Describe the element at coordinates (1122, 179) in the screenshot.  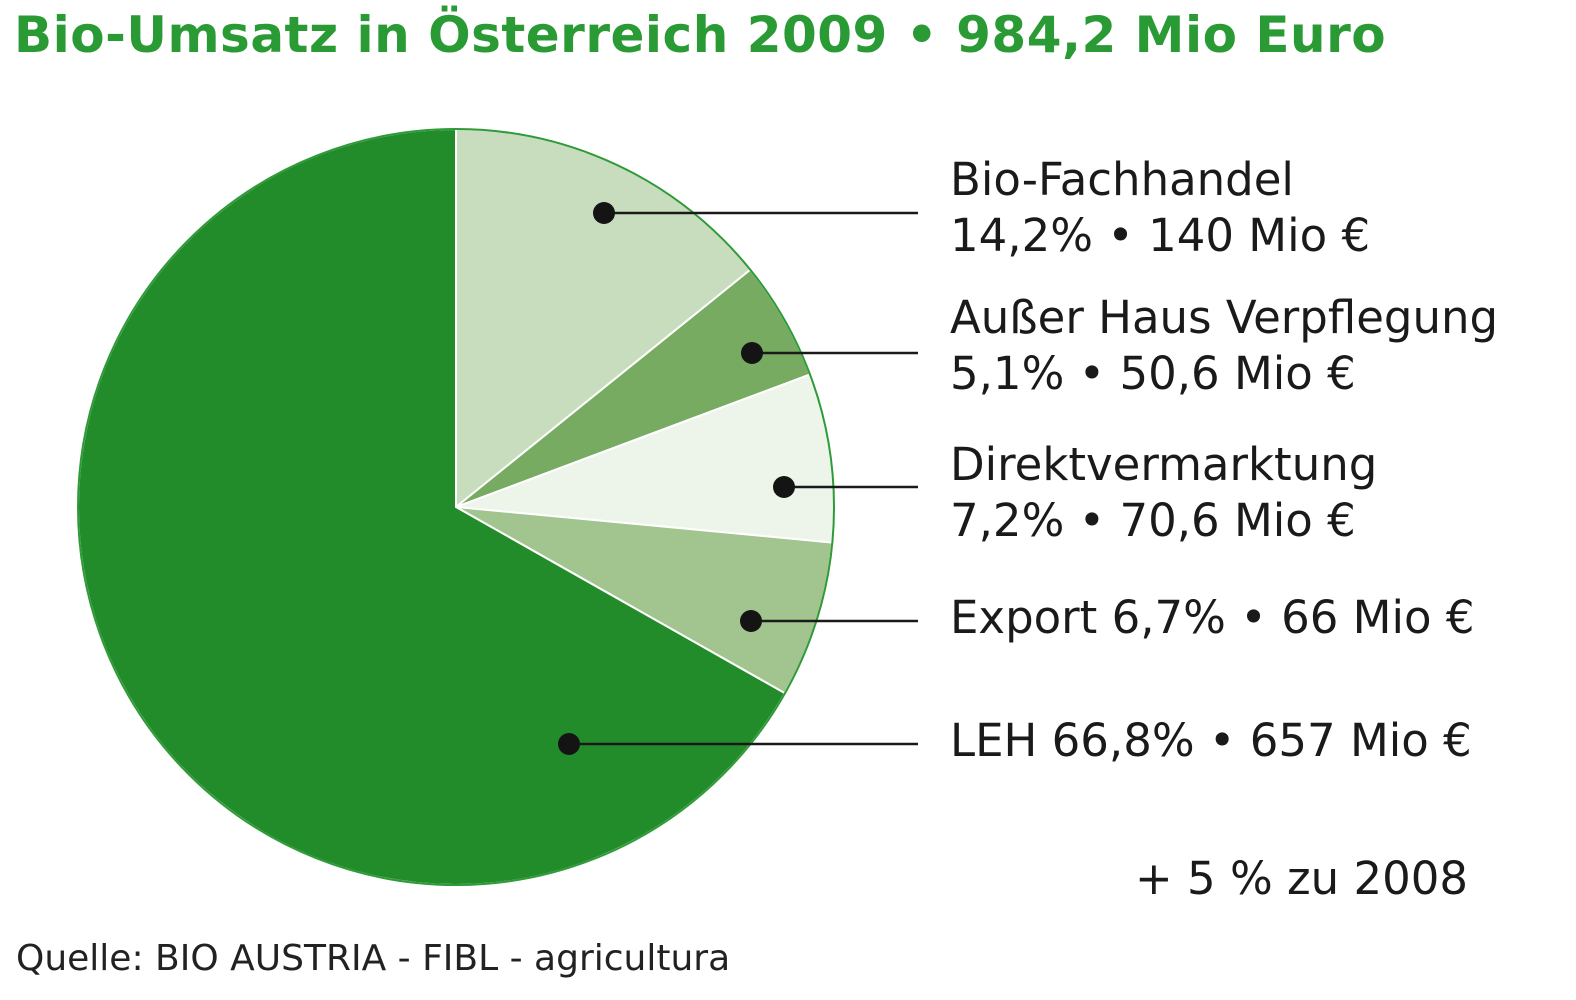
I see `slice-label-line1: Bio-Fachhandel` at that location.